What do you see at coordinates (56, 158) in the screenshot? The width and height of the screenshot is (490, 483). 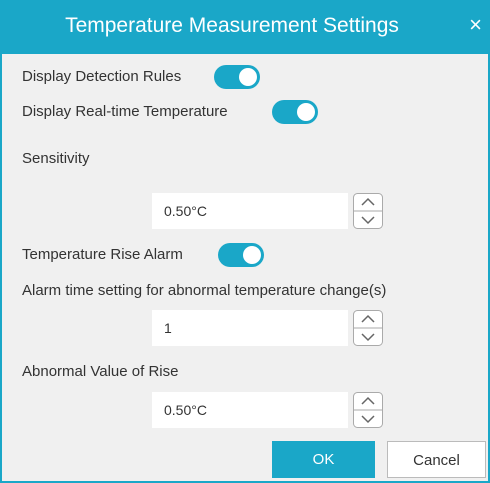 I see `label: Sensitivity` at bounding box center [56, 158].